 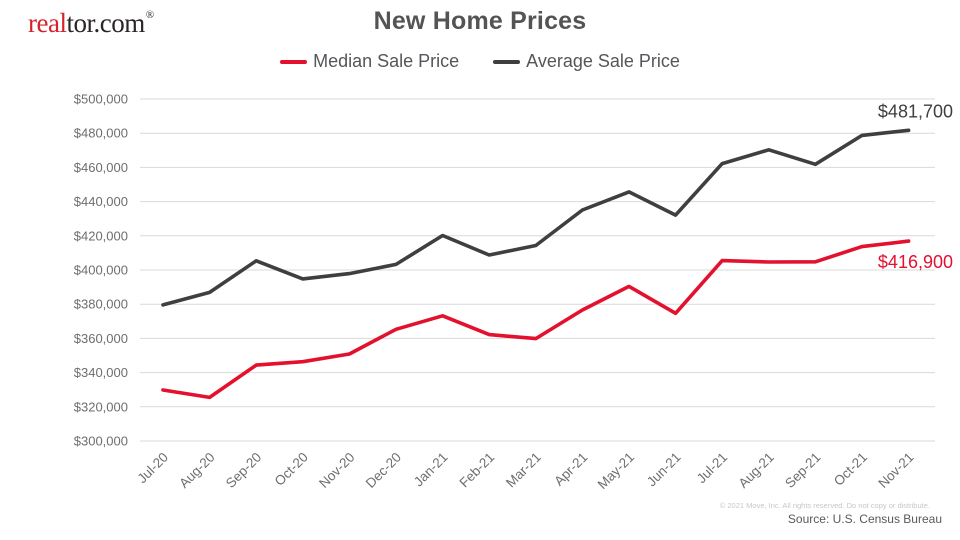 I want to click on y-axis-label: $480,000, so click(x=101, y=133).